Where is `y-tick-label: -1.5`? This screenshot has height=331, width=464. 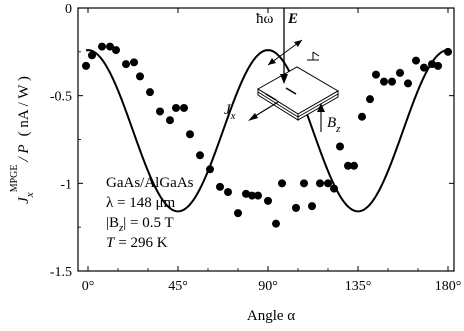 y-tick-label: -1.5 is located at coordinates (61, 272).